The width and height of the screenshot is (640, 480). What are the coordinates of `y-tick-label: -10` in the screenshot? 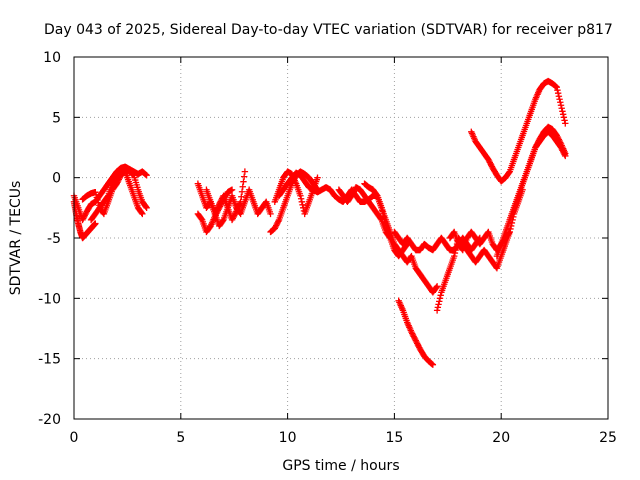 It's located at (49, 299).